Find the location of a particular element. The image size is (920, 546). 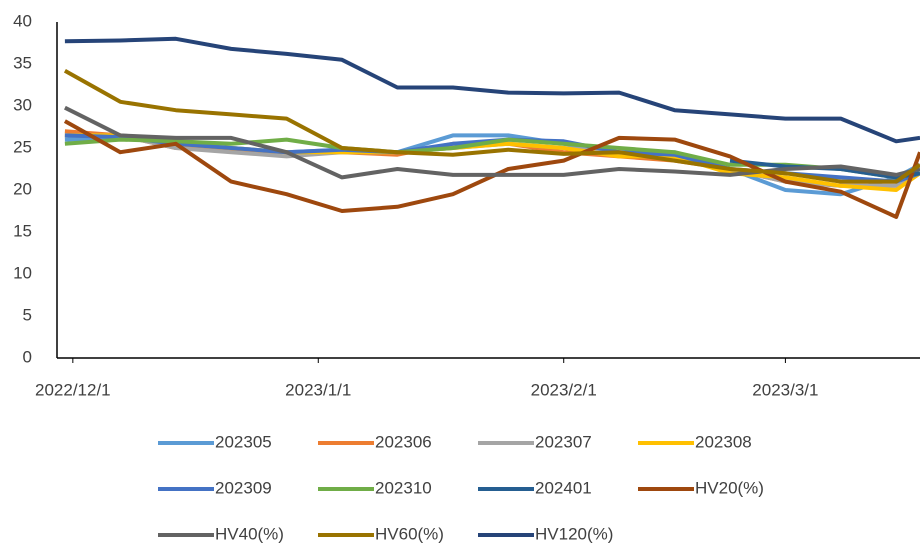

x-tick-label: 2023/1/1 is located at coordinates (318, 389).